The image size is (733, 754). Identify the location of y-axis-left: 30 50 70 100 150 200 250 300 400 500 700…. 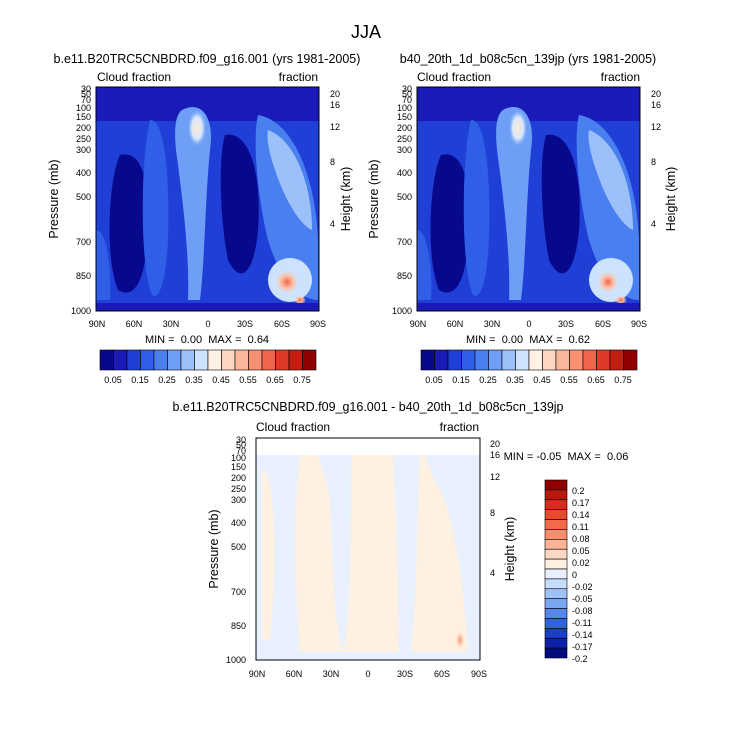
(402, 200).